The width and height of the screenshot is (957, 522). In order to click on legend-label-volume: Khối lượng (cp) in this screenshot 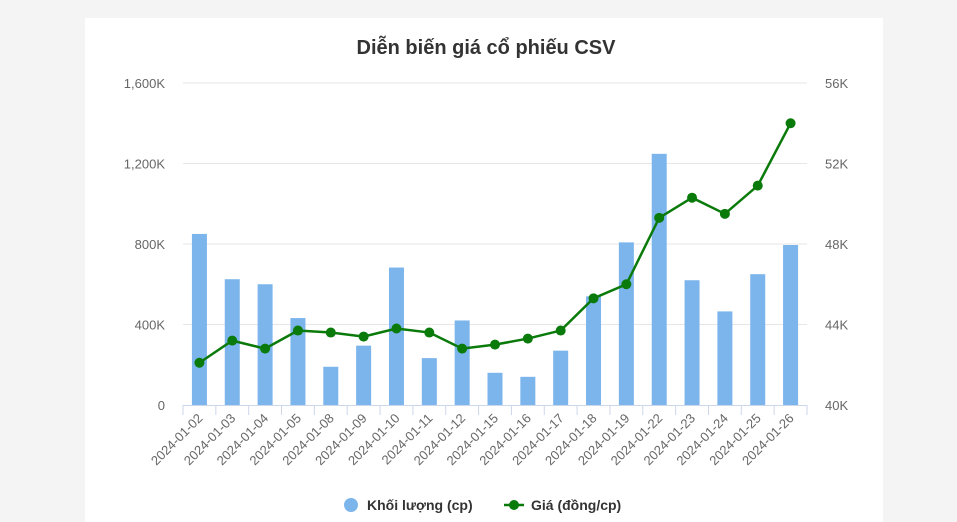, I will do `click(420, 505)`.